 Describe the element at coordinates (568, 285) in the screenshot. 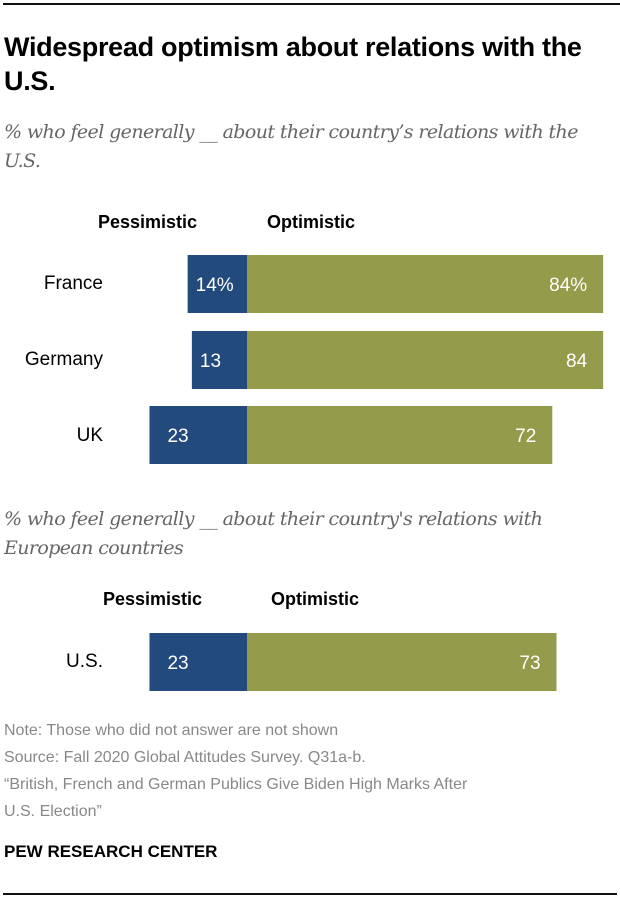

I see `data-label-optimistic-france: 84%` at that location.